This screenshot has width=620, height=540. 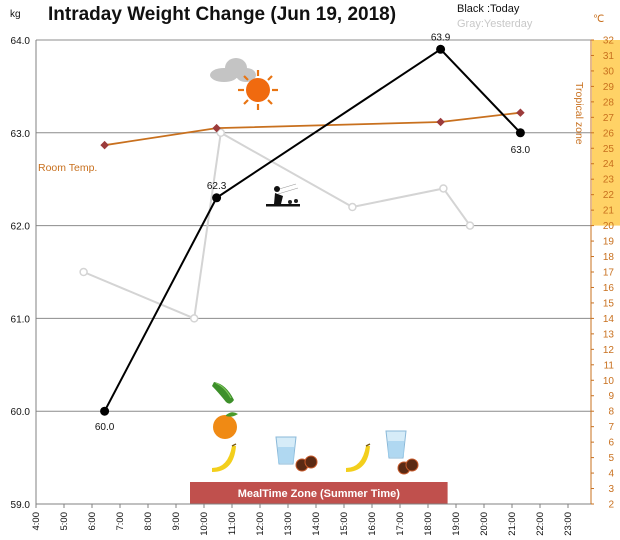 What do you see at coordinates (609, 180) in the screenshot?
I see `y2-tick-label: 23` at bounding box center [609, 180].